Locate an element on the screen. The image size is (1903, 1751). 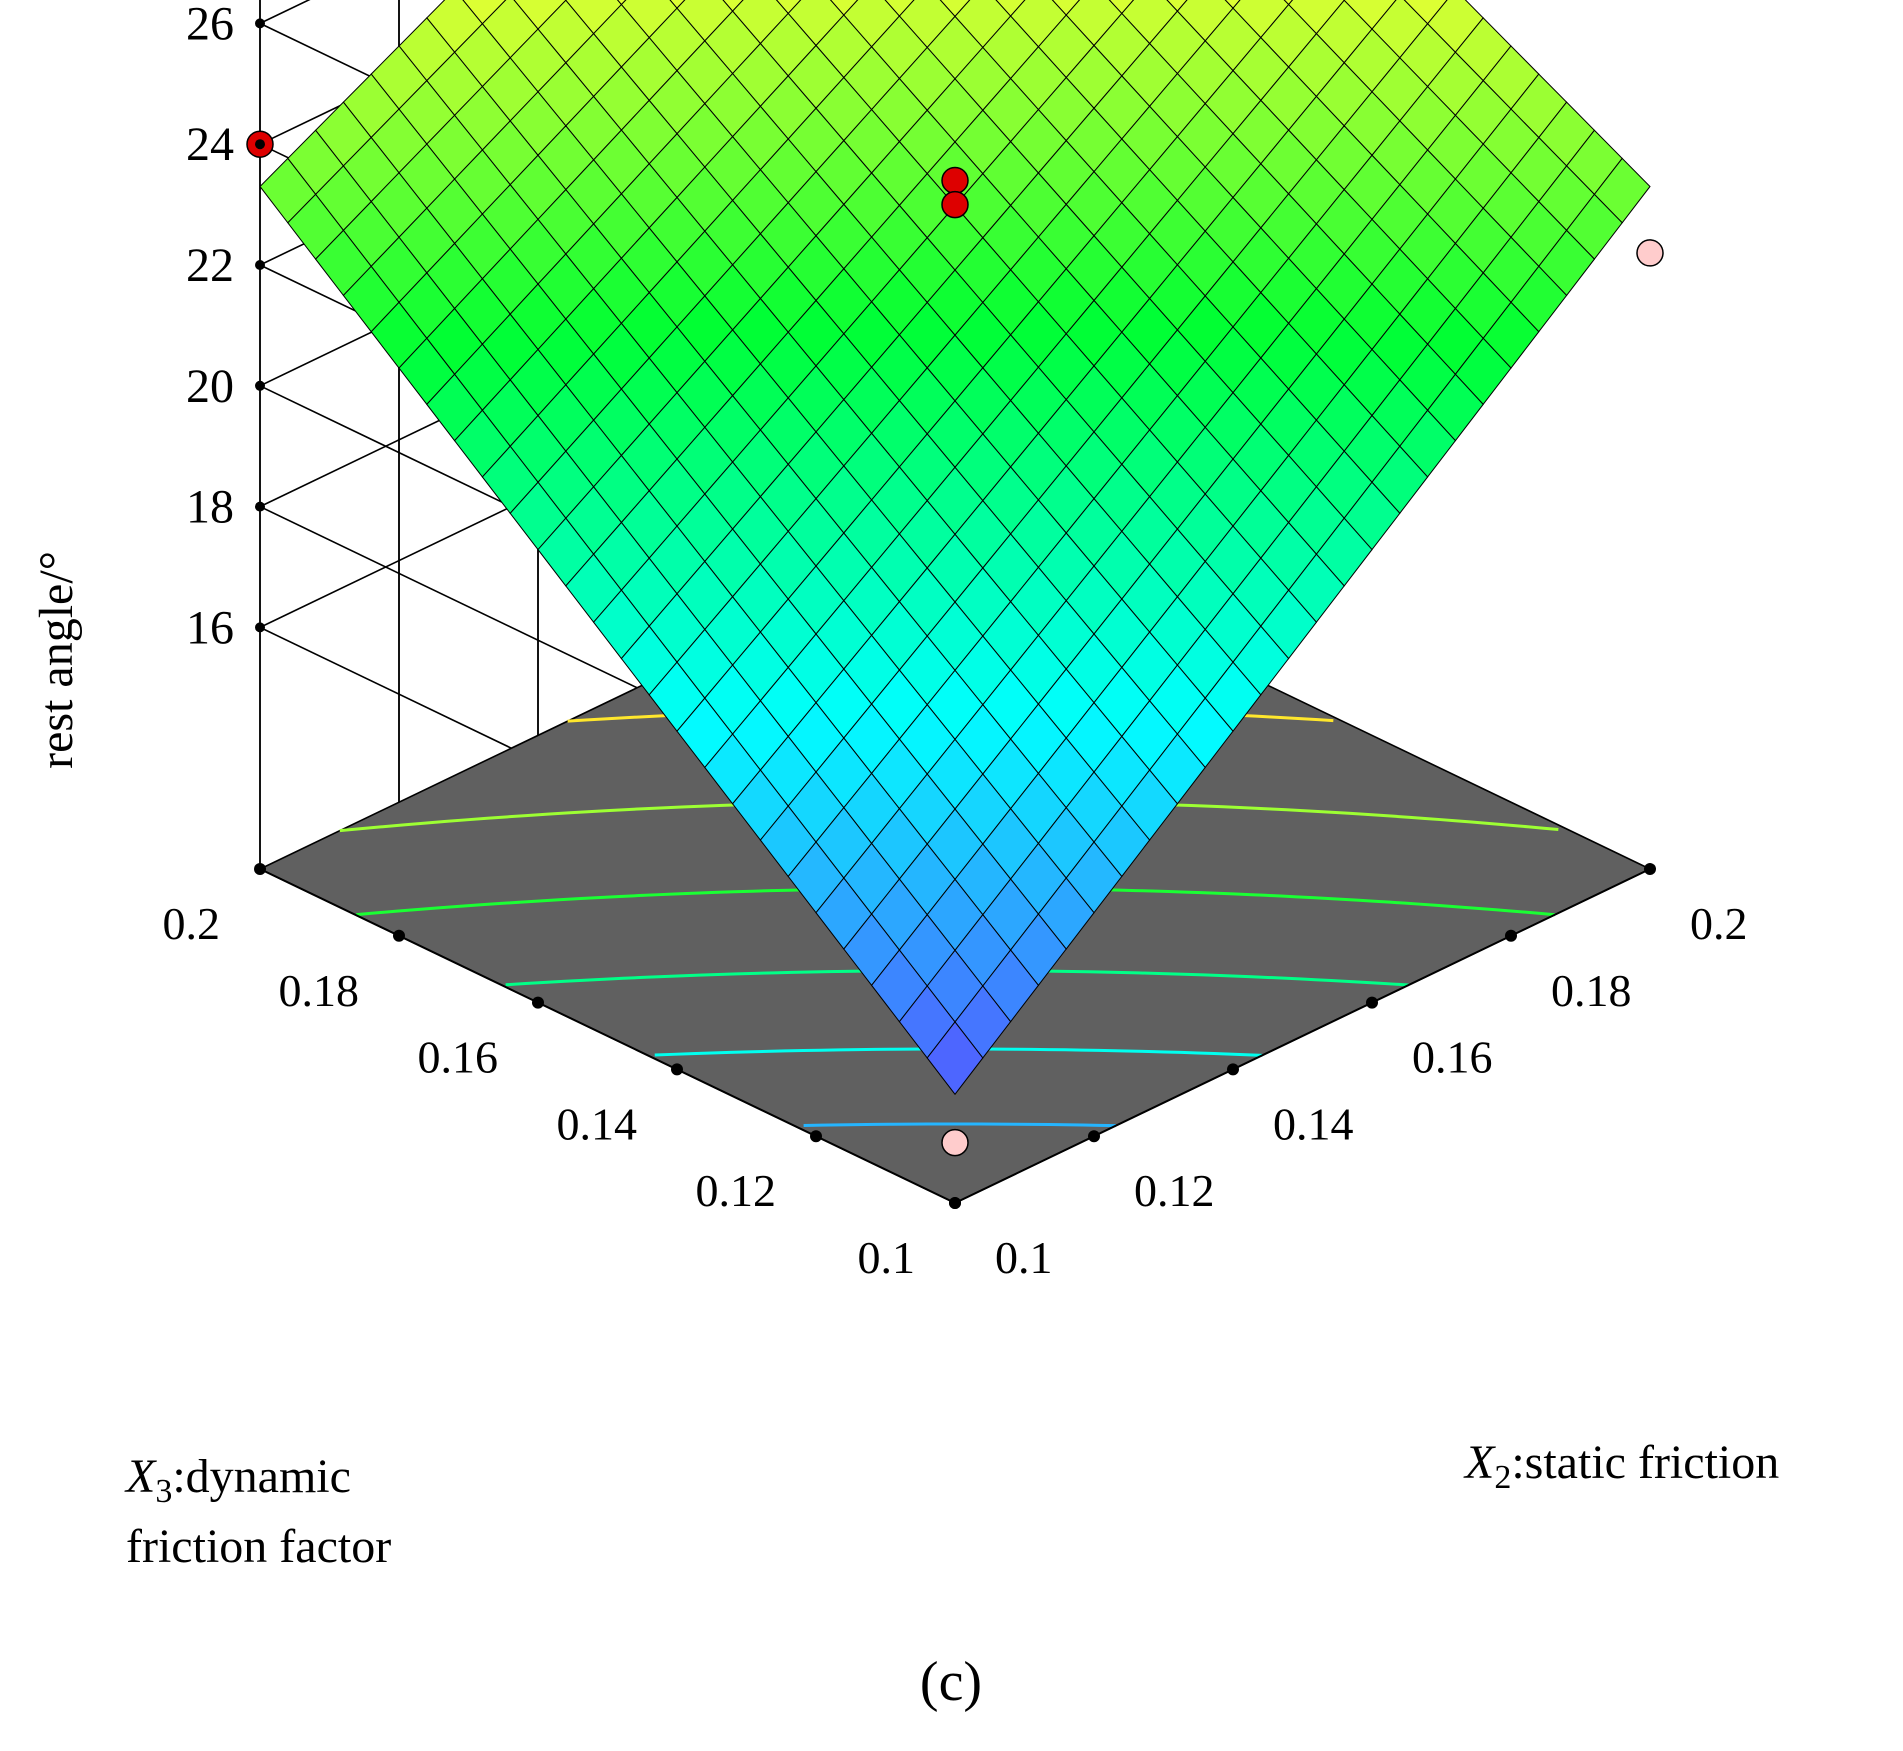
z-tick-label: 16 is located at coordinates (210, 627).